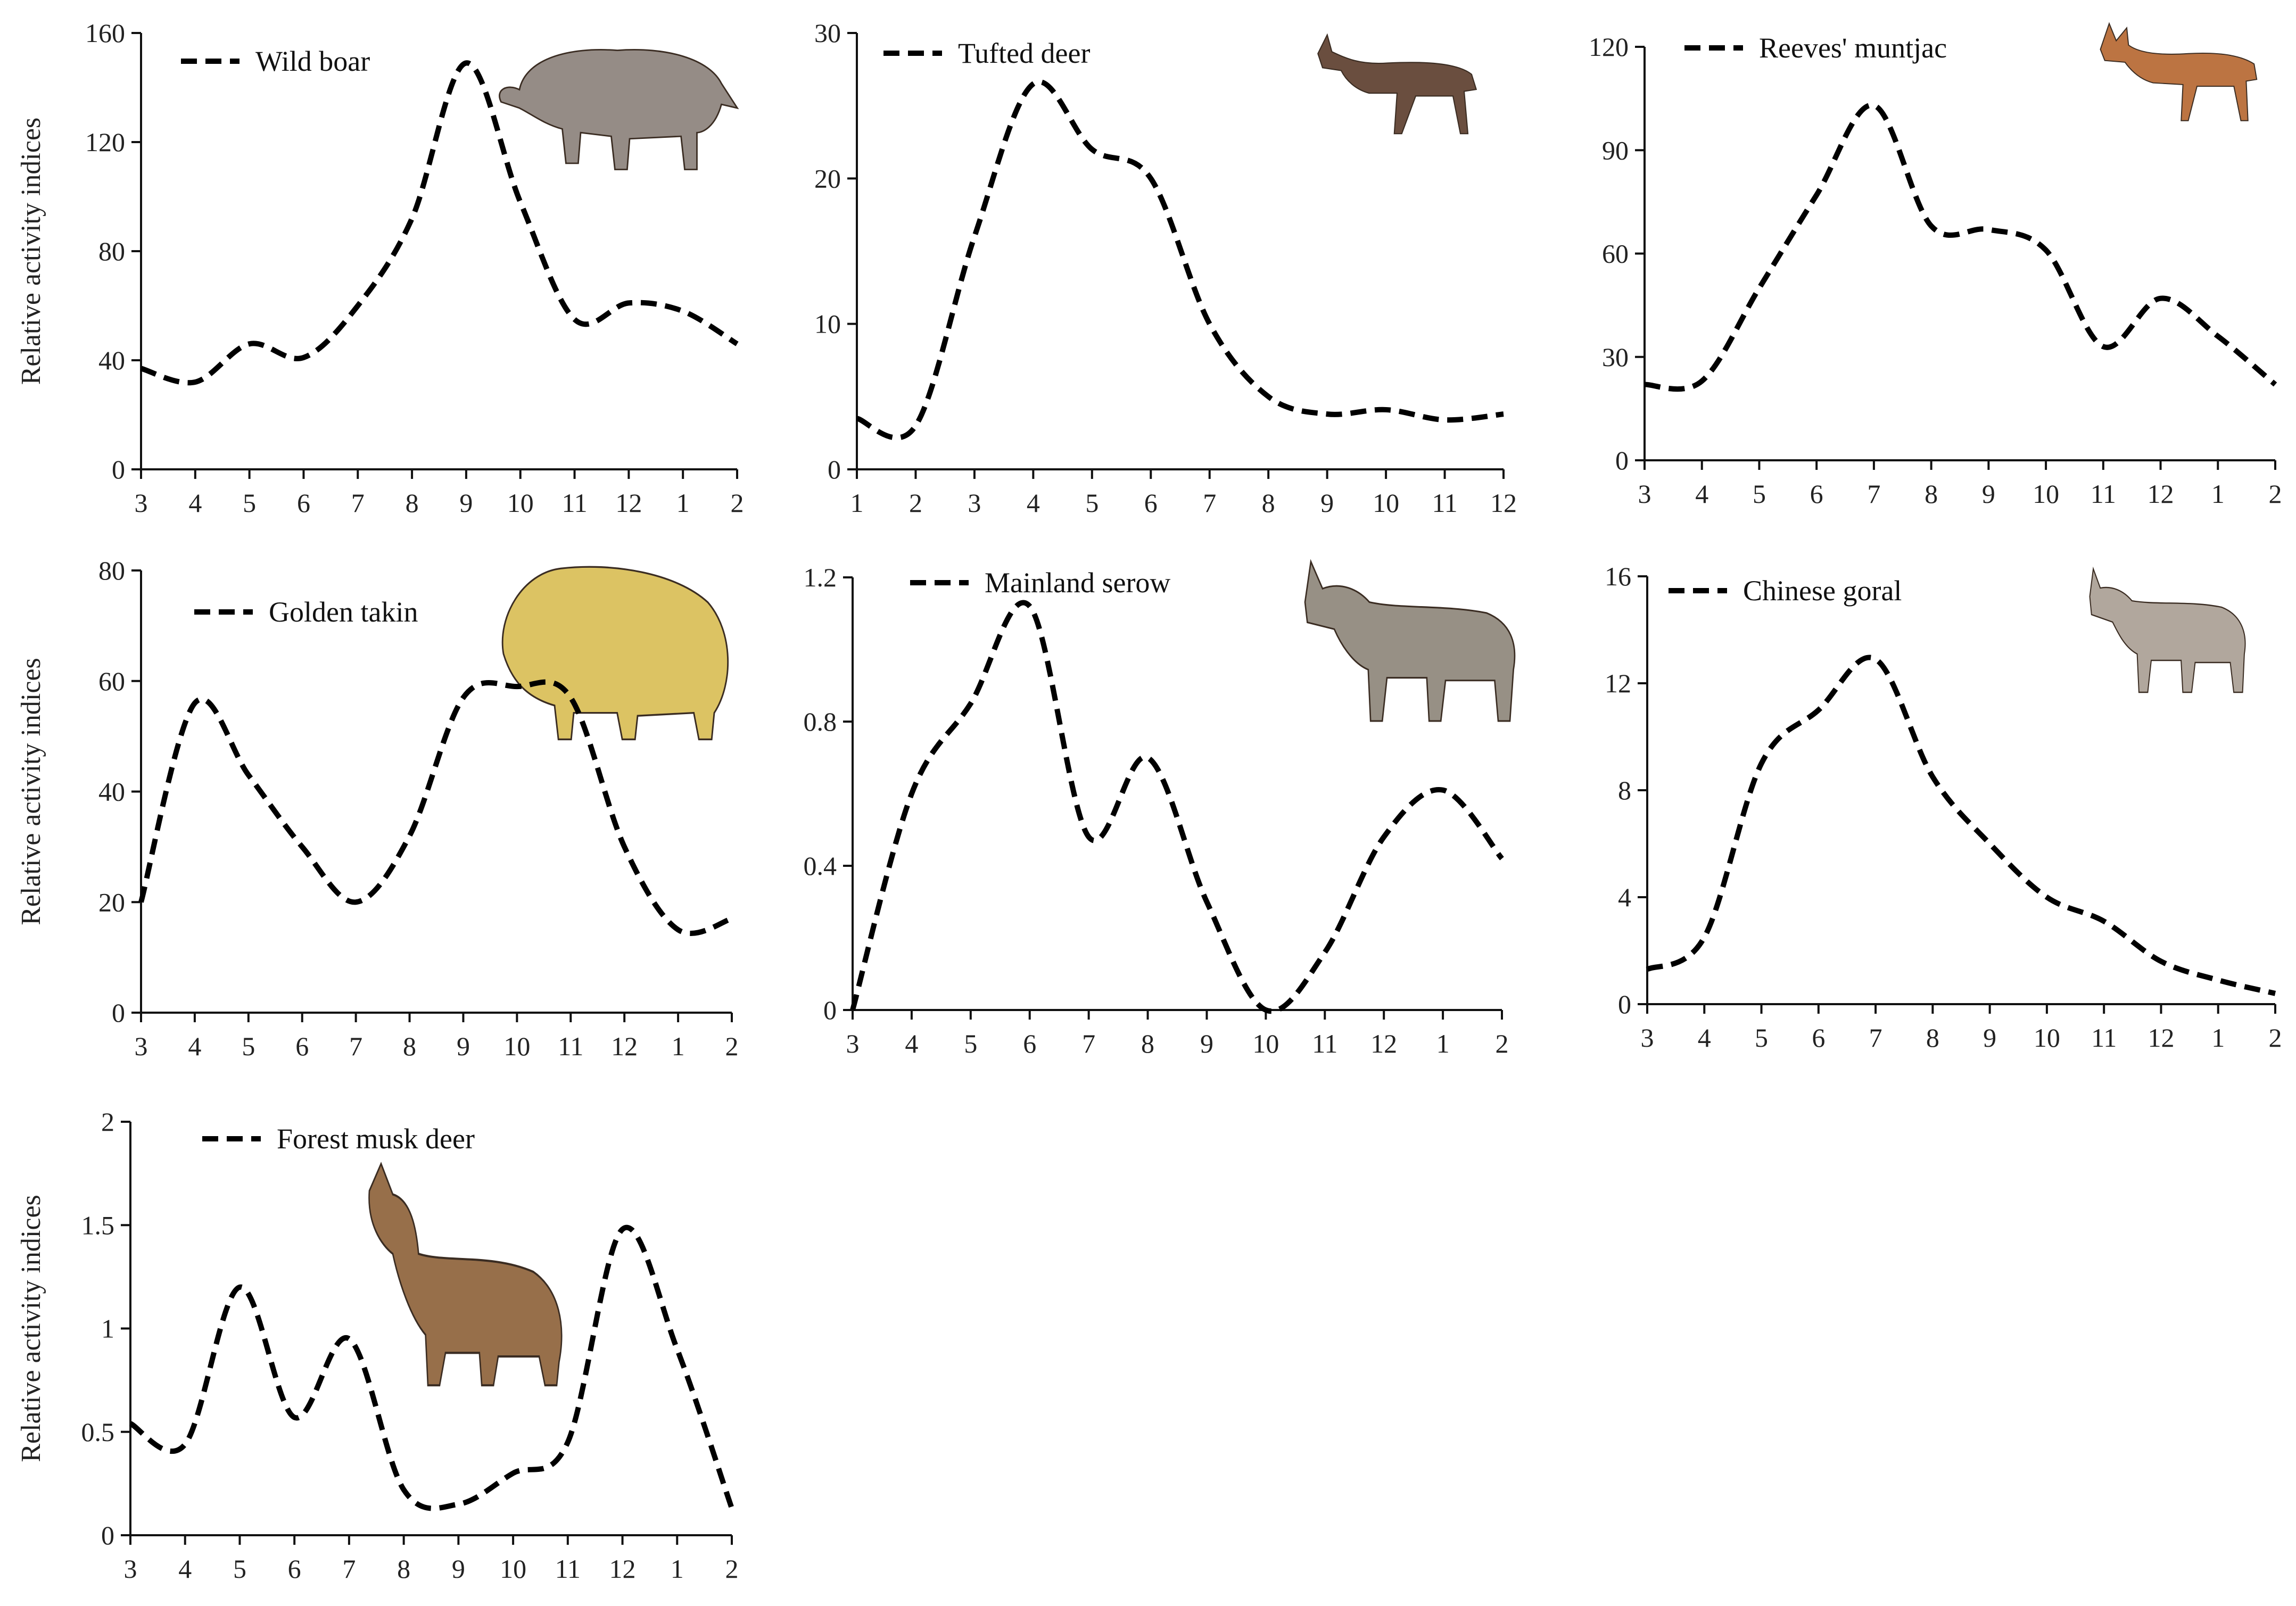 The image size is (2296, 1606). I want to click on y-tick-label: 160, so click(105, 33).